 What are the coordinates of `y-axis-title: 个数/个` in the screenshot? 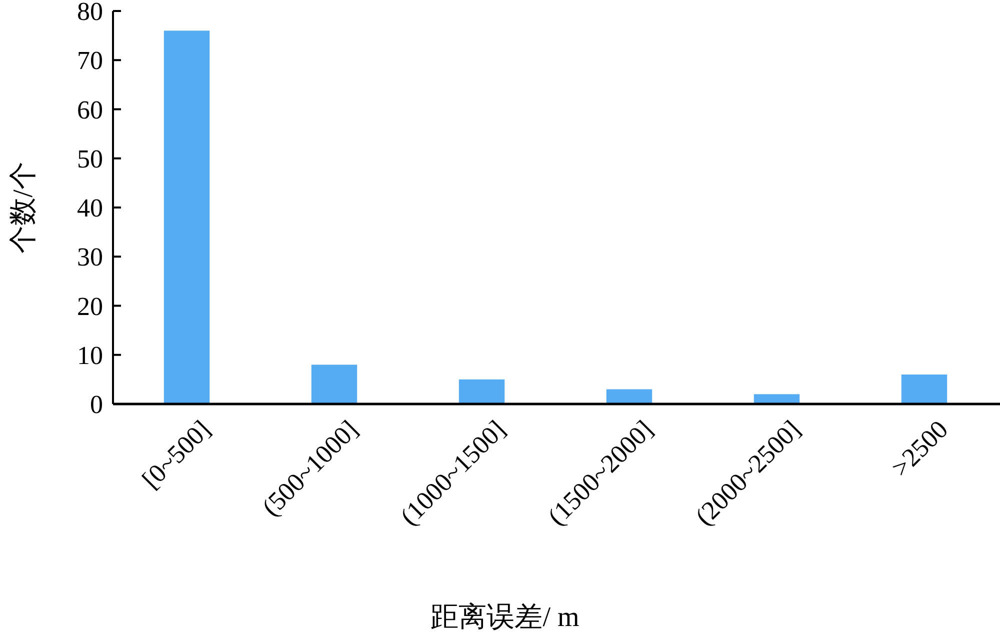 It's located at (23, 208).